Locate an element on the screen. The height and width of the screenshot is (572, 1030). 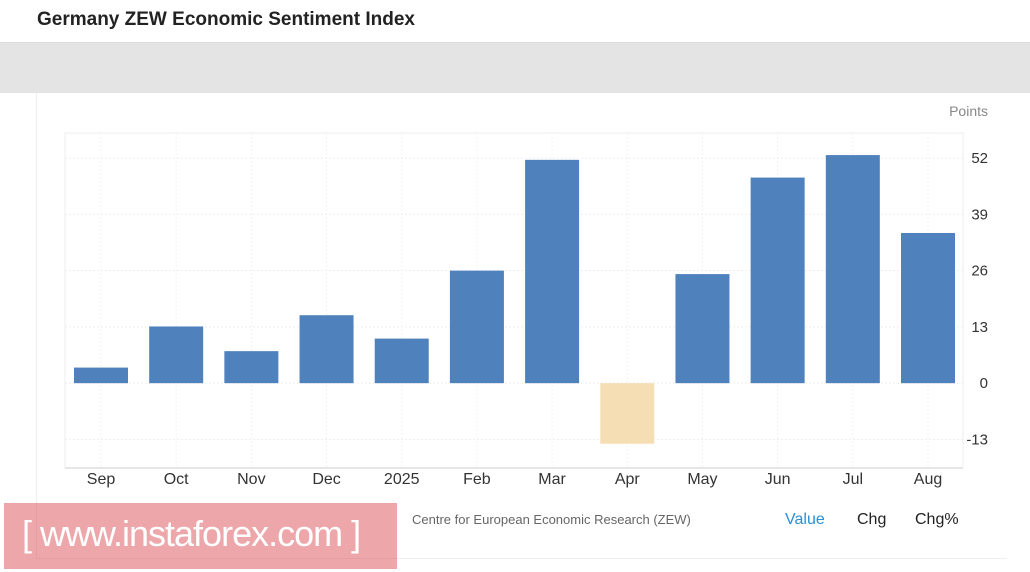
x-tick-label: Oct is located at coordinates (176, 479).